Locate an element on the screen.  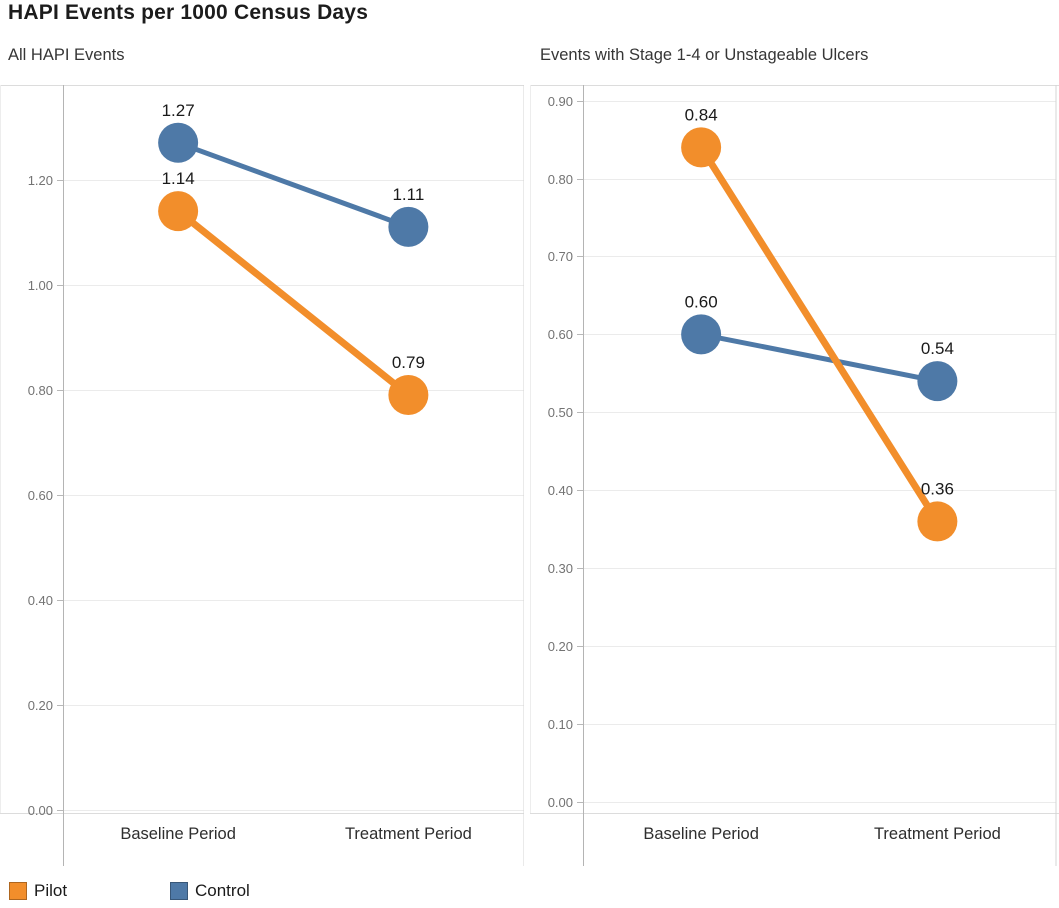
legend: Pilot Control is located at coordinates (529, 893).